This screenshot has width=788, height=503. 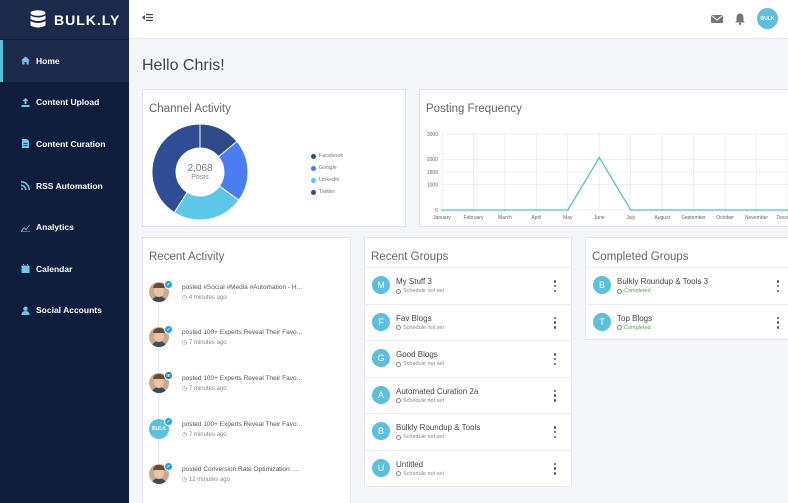 What do you see at coordinates (505, 218) in the screenshot?
I see `x-tick-label: March` at bounding box center [505, 218].